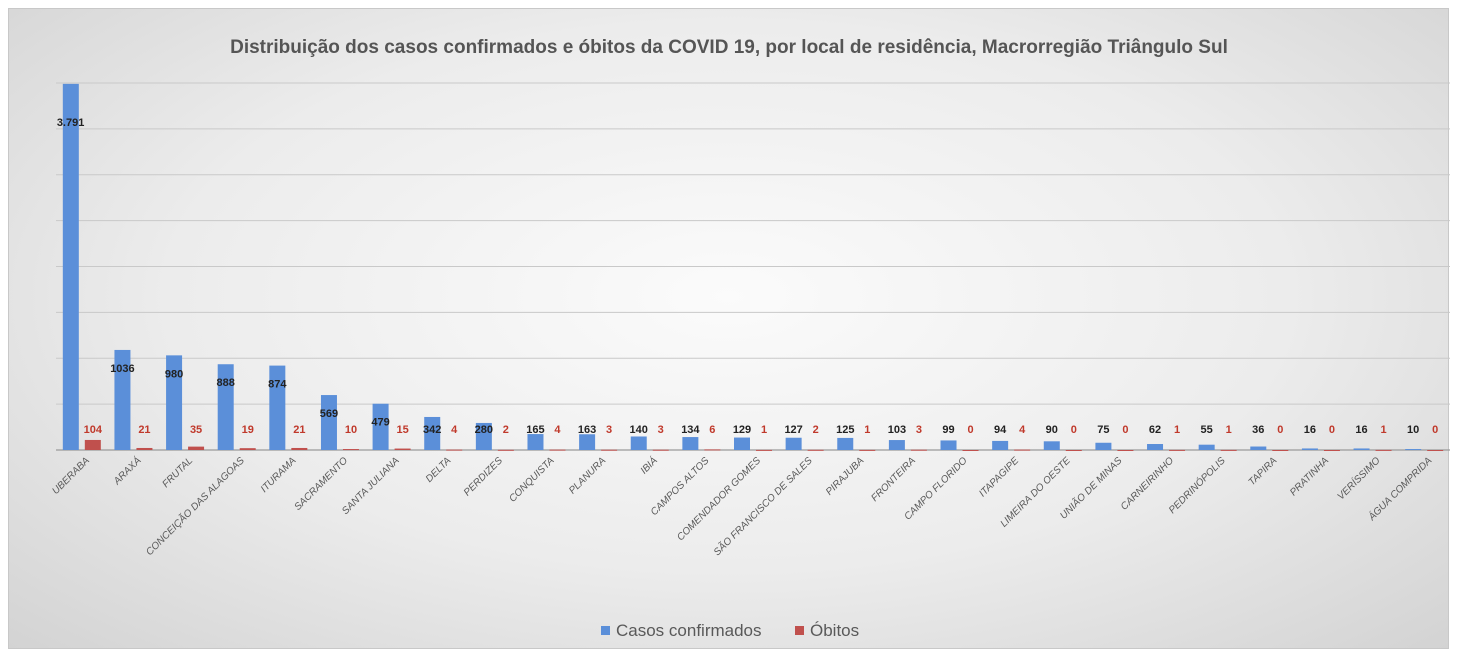  Describe the element at coordinates (1000, 430) in the screenshot. I see `data-label-casos: 94` at that location.